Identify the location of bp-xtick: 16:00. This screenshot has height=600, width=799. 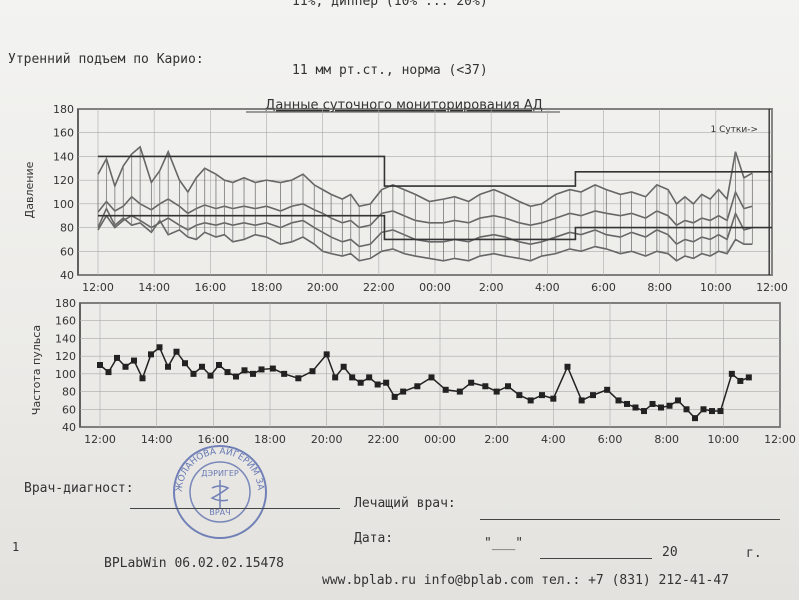
(210, 287).